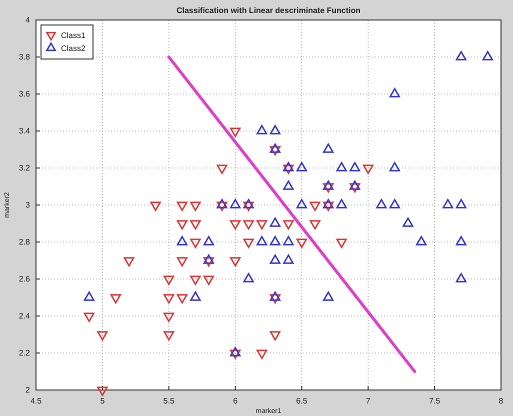 The width and height of the screenshot is (513, 416). What do you see at coordinates (73, 35) in the screenshot?
I see `legend-label: Class1` at bounding box center [73, 35].